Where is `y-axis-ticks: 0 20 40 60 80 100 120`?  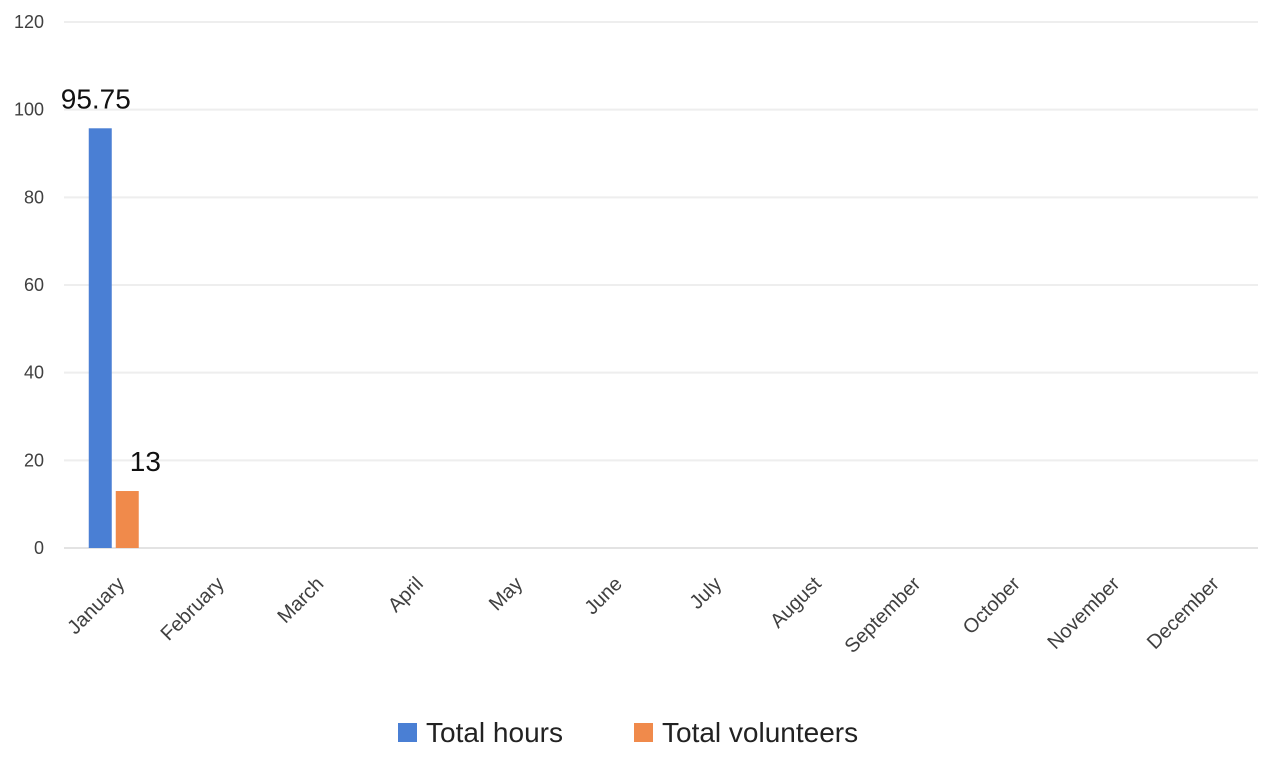 y-axis-ticks: 0 20 40 60 80 100 120 is located at coordinates (29, 285).